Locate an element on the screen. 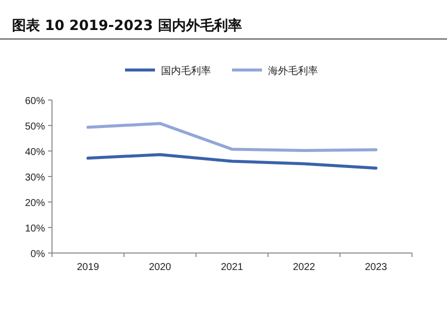 The image size is (447, 333). y-tick-label: 60% is located at coordinates (35, 101).